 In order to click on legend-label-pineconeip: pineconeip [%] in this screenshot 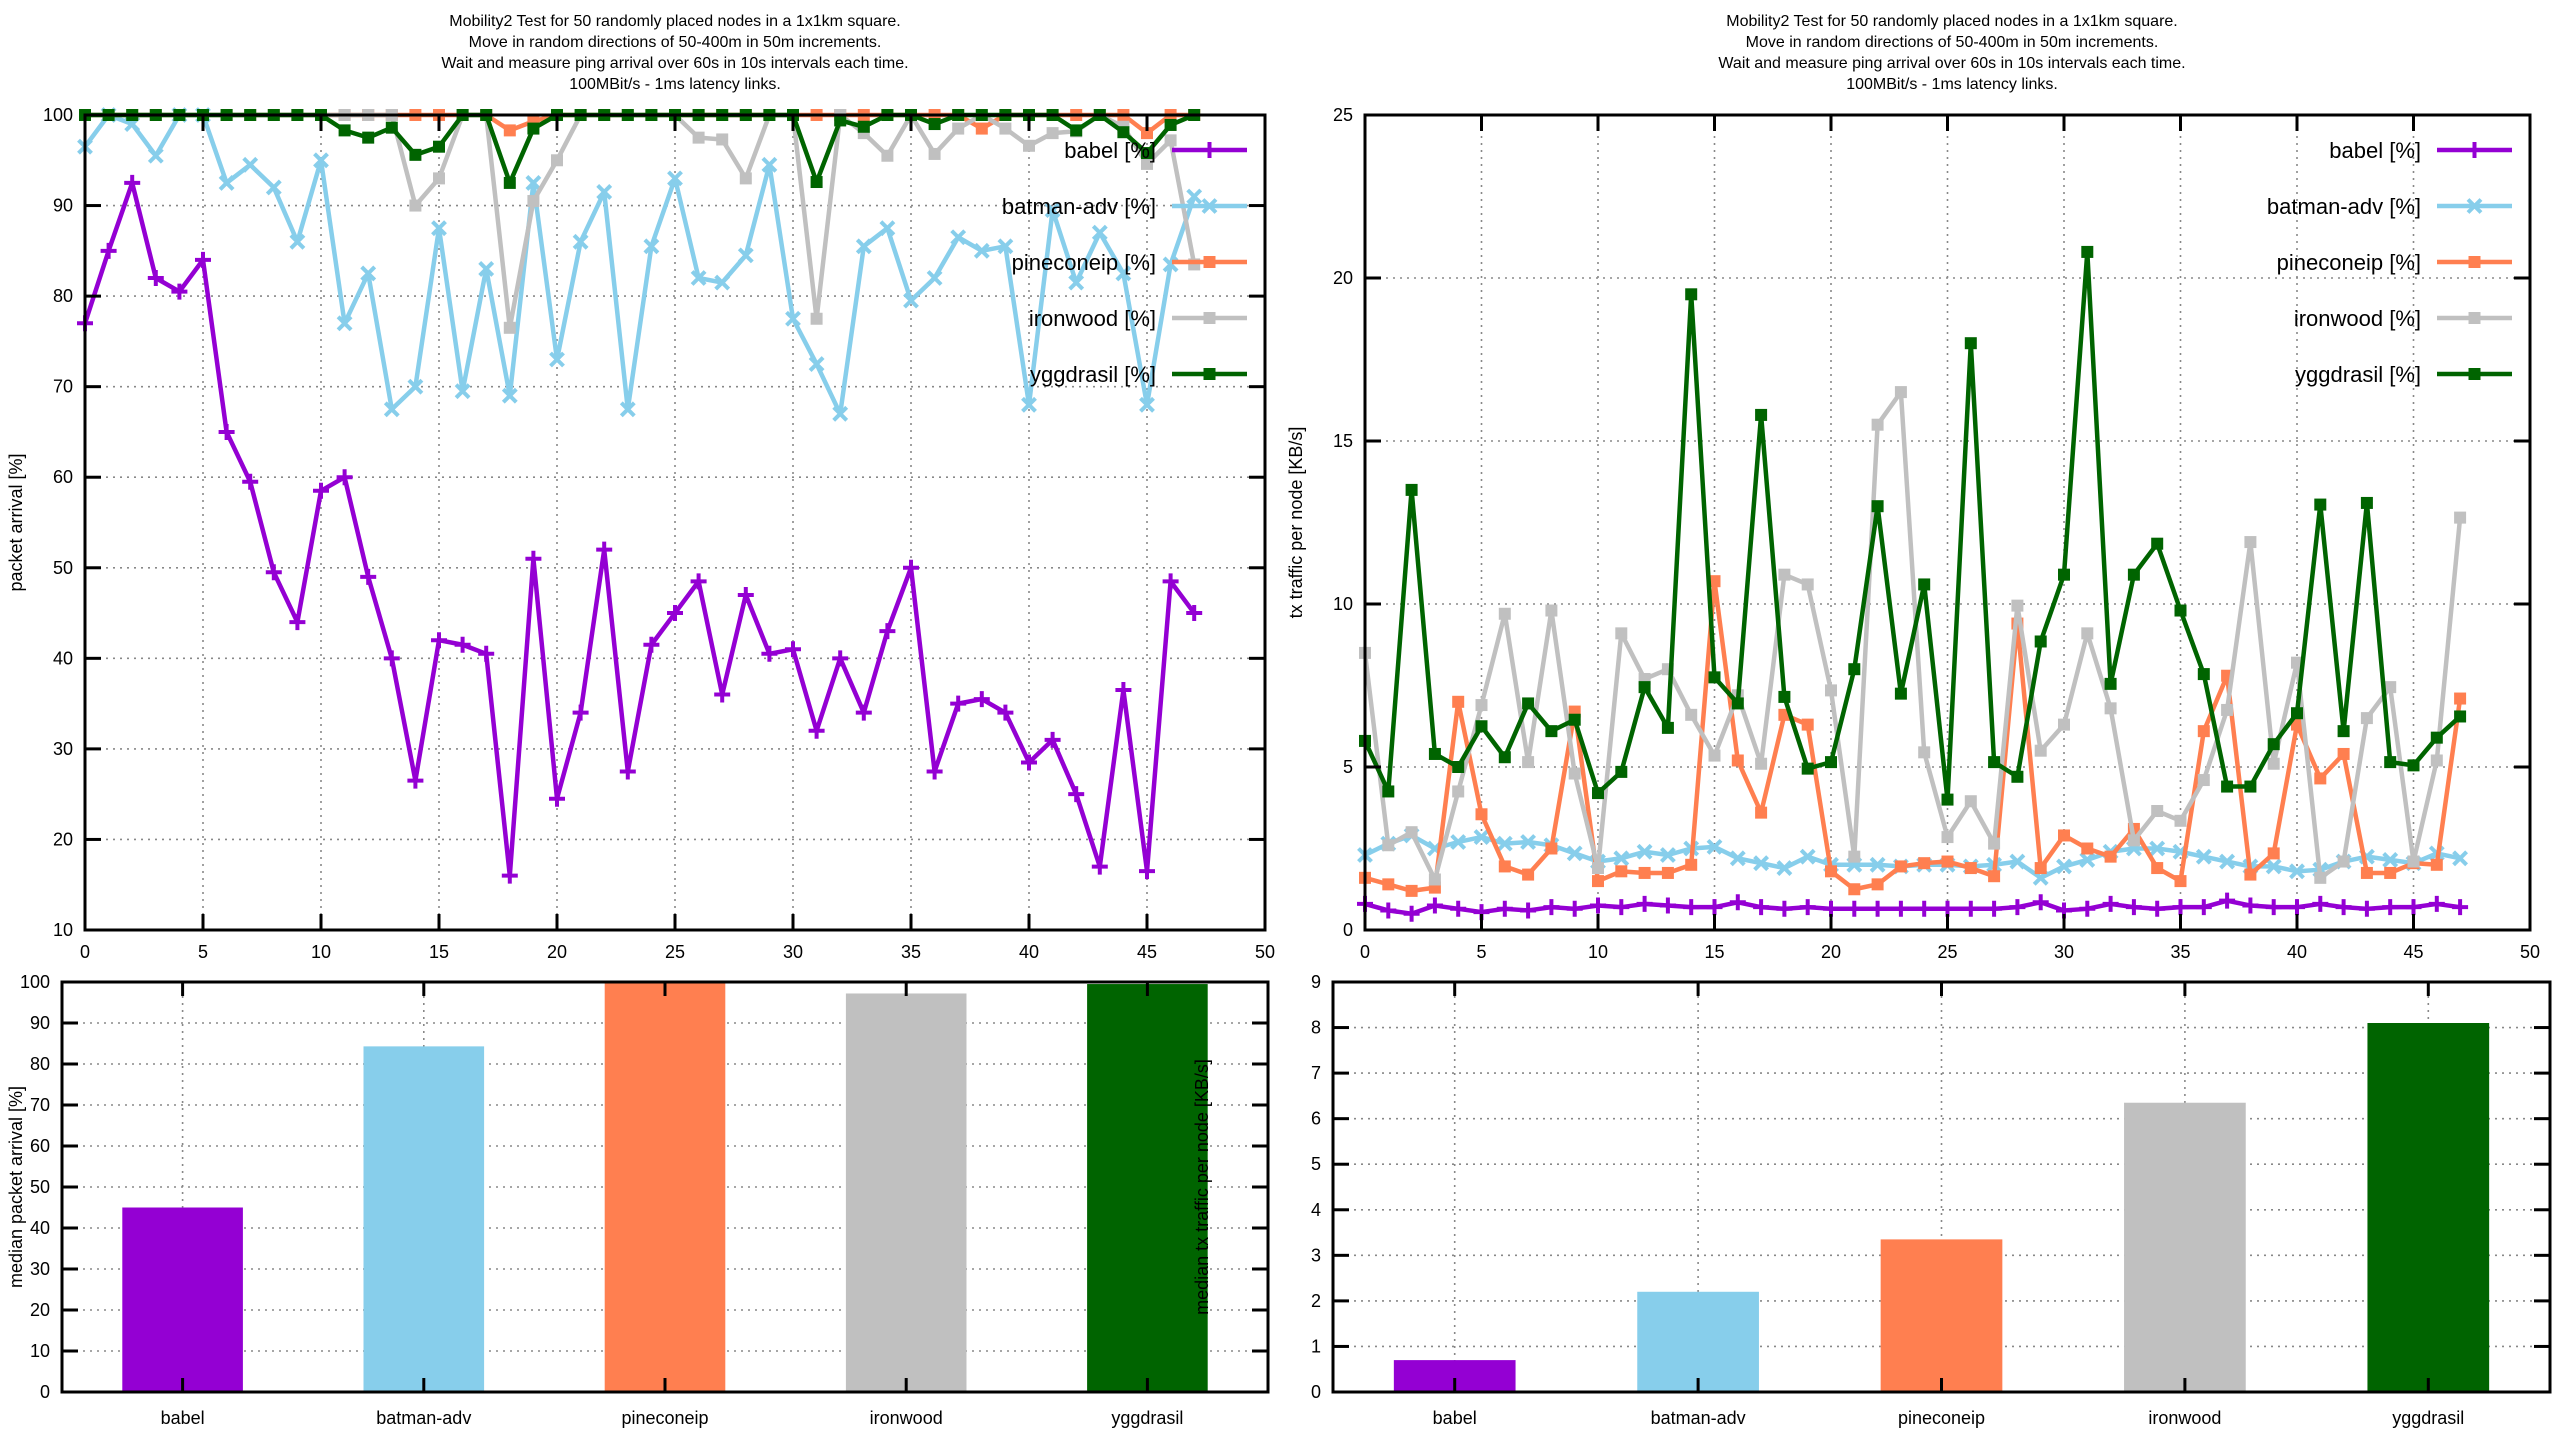, I will do `click(1084, 262)`.